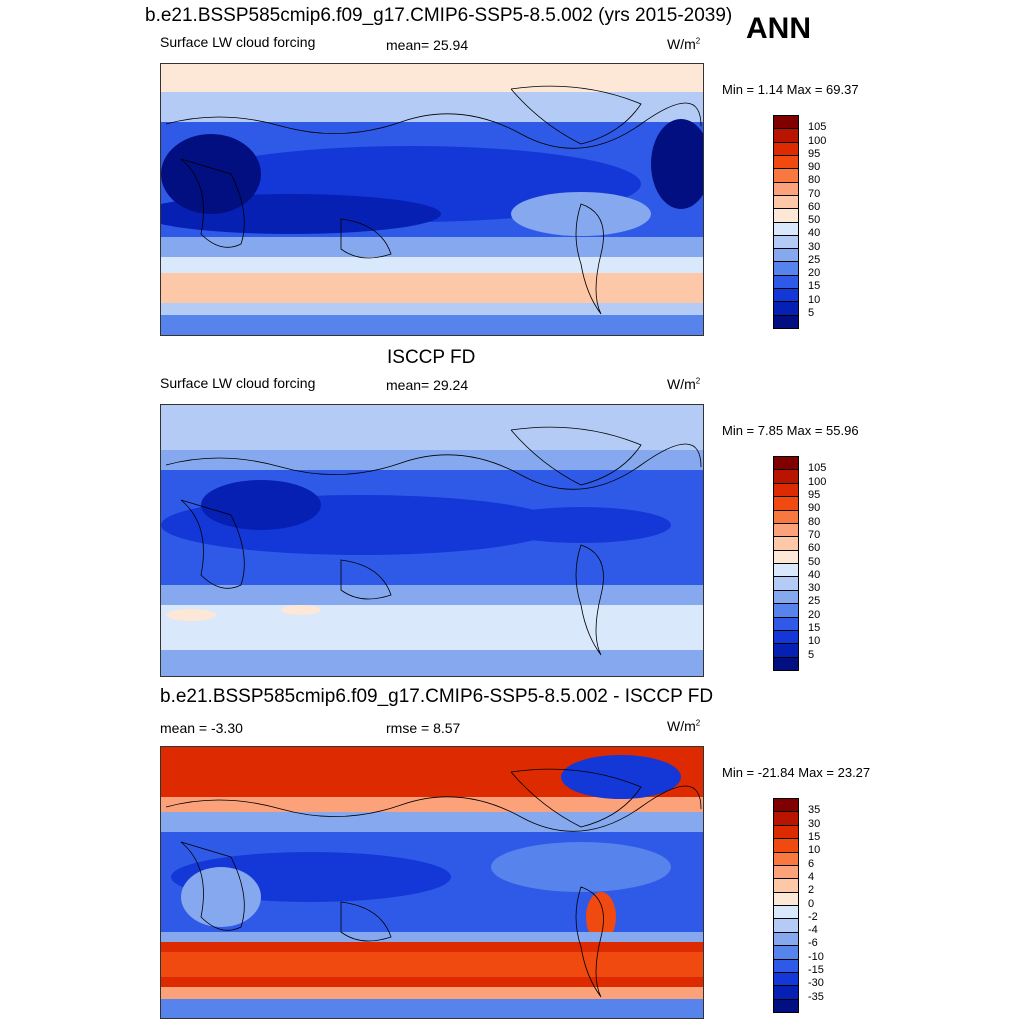 Image resolution: width=1024 pixels, height=1024 pixels. Describe the element at coordinates (816, 983) in the screenshot. I see `colorbar-tick-label: -30` at that location.